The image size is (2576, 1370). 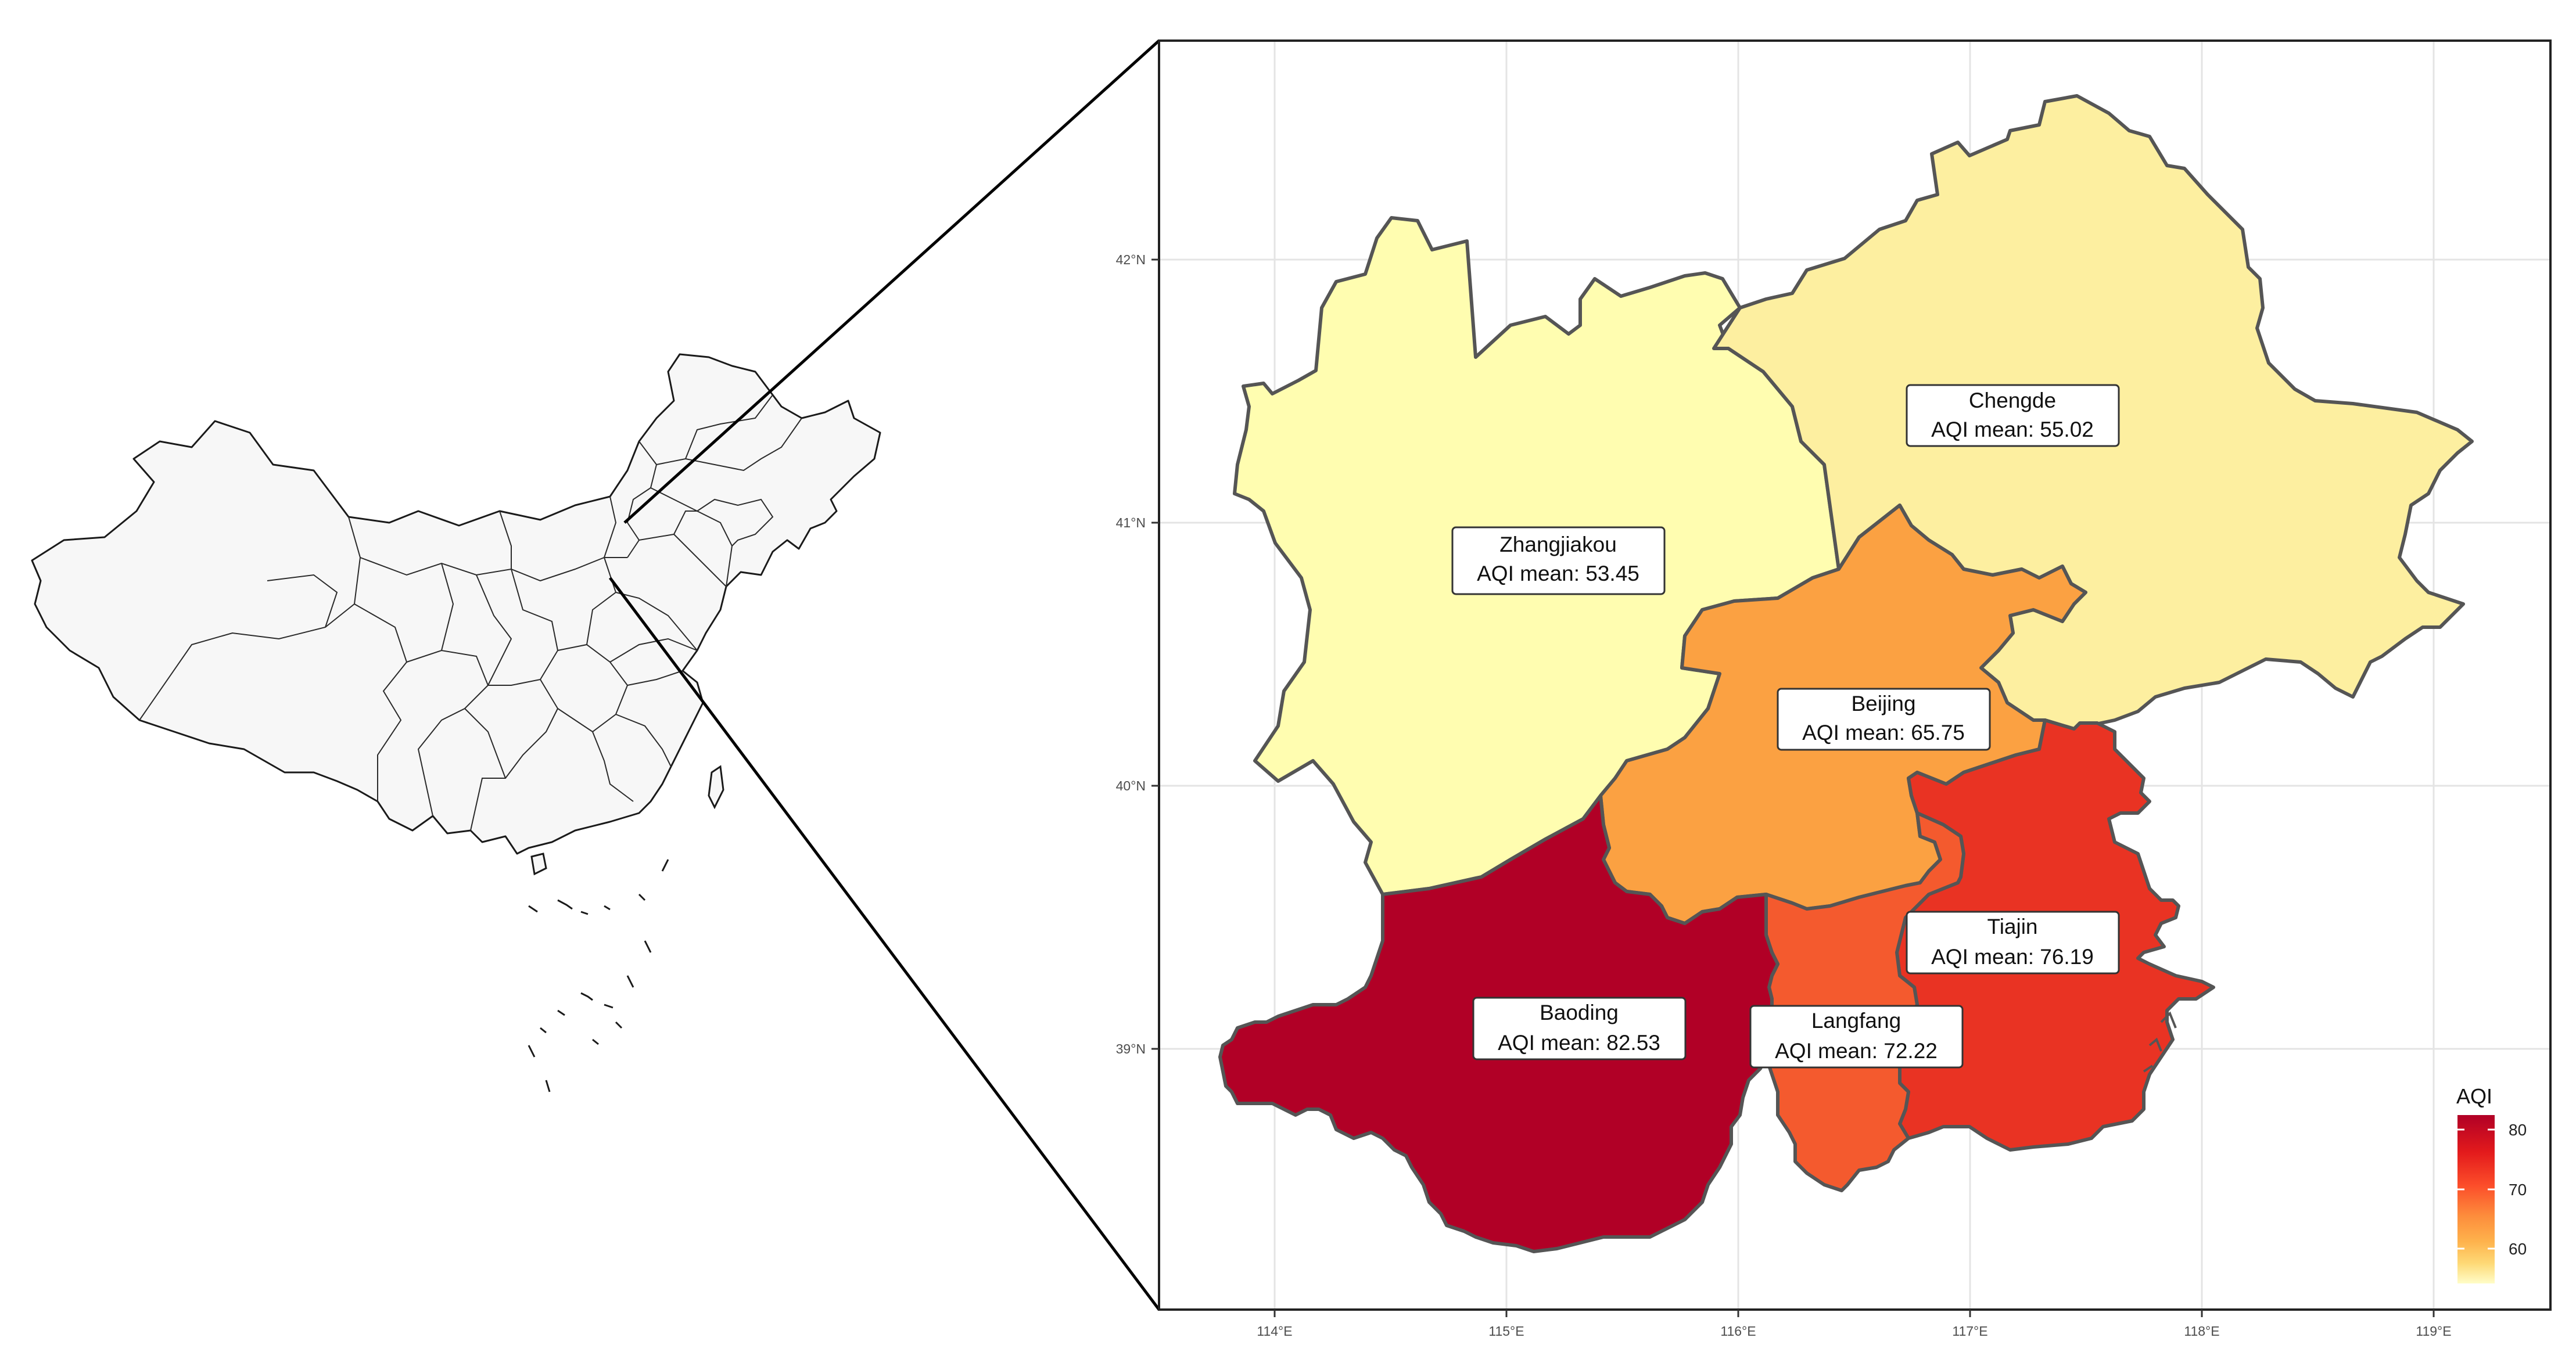 What do you see at coordinates (1558, 560) in the screenshot?
I see `label-zhangjiakou: Zhangjiakou AQI mean: 53.45` at bounding box center [1558, 560].